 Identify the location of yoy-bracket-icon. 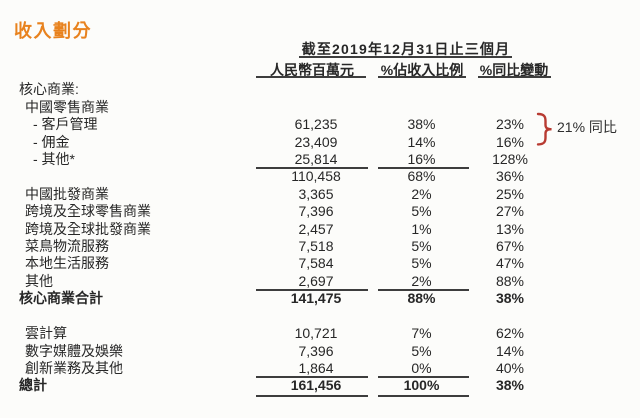
(544, 129).